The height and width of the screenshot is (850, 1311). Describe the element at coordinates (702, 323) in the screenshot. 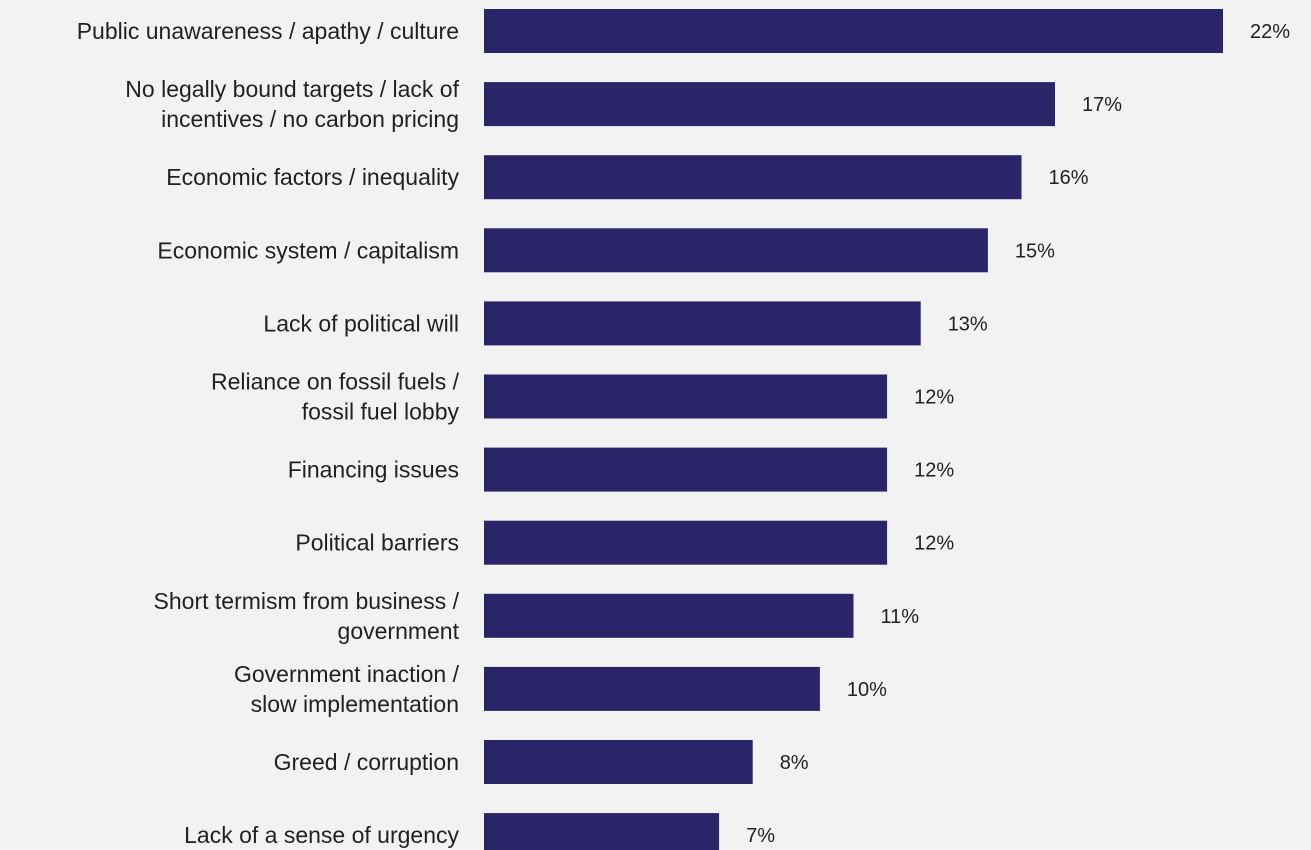

I see `bar-lack-of-political-will` at that location.